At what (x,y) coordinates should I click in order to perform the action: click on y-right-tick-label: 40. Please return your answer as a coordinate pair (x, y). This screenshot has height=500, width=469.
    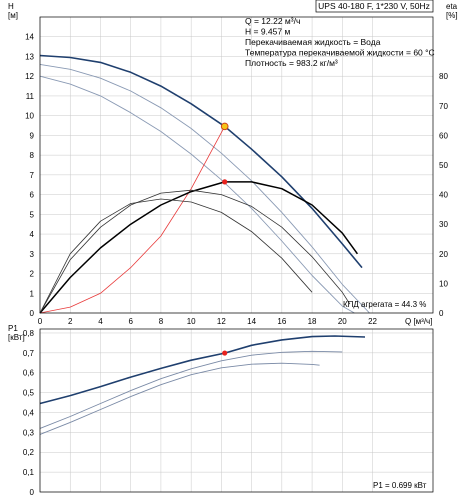
    Looking at the image, I should click on (443, 195).